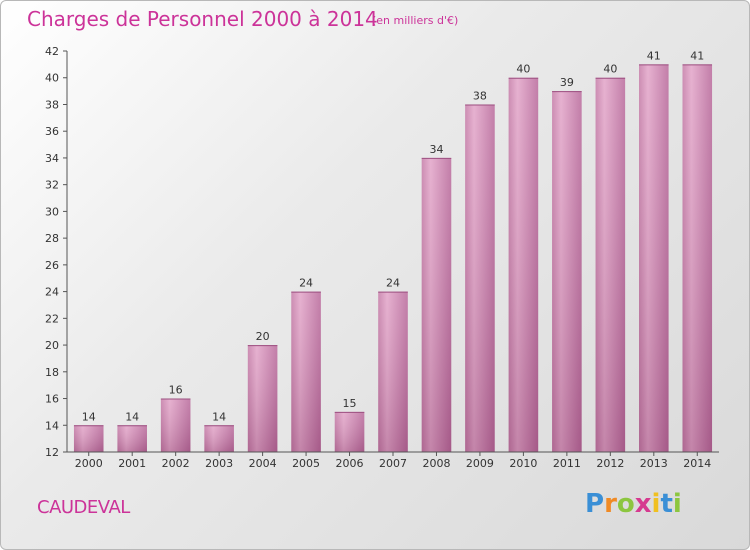 The width and height of the screenshot is (750, 550). I want to click on data-label: 34, so click(436, 149).